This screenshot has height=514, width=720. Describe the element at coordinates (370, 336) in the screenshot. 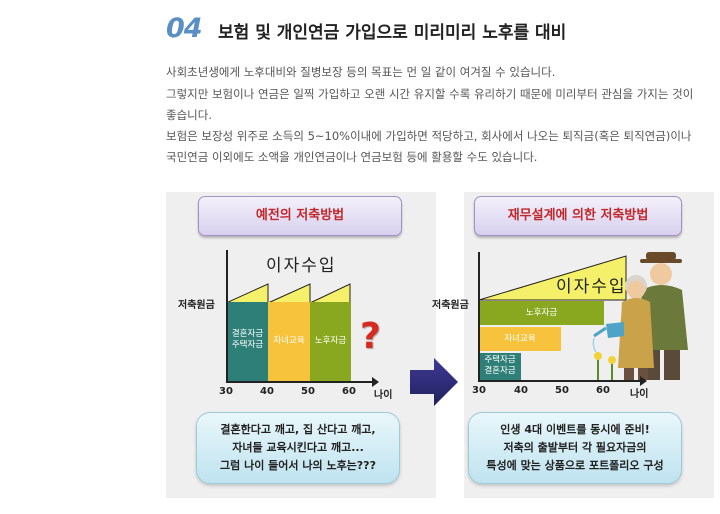

I see `question-mark-icon: ?` at that location.